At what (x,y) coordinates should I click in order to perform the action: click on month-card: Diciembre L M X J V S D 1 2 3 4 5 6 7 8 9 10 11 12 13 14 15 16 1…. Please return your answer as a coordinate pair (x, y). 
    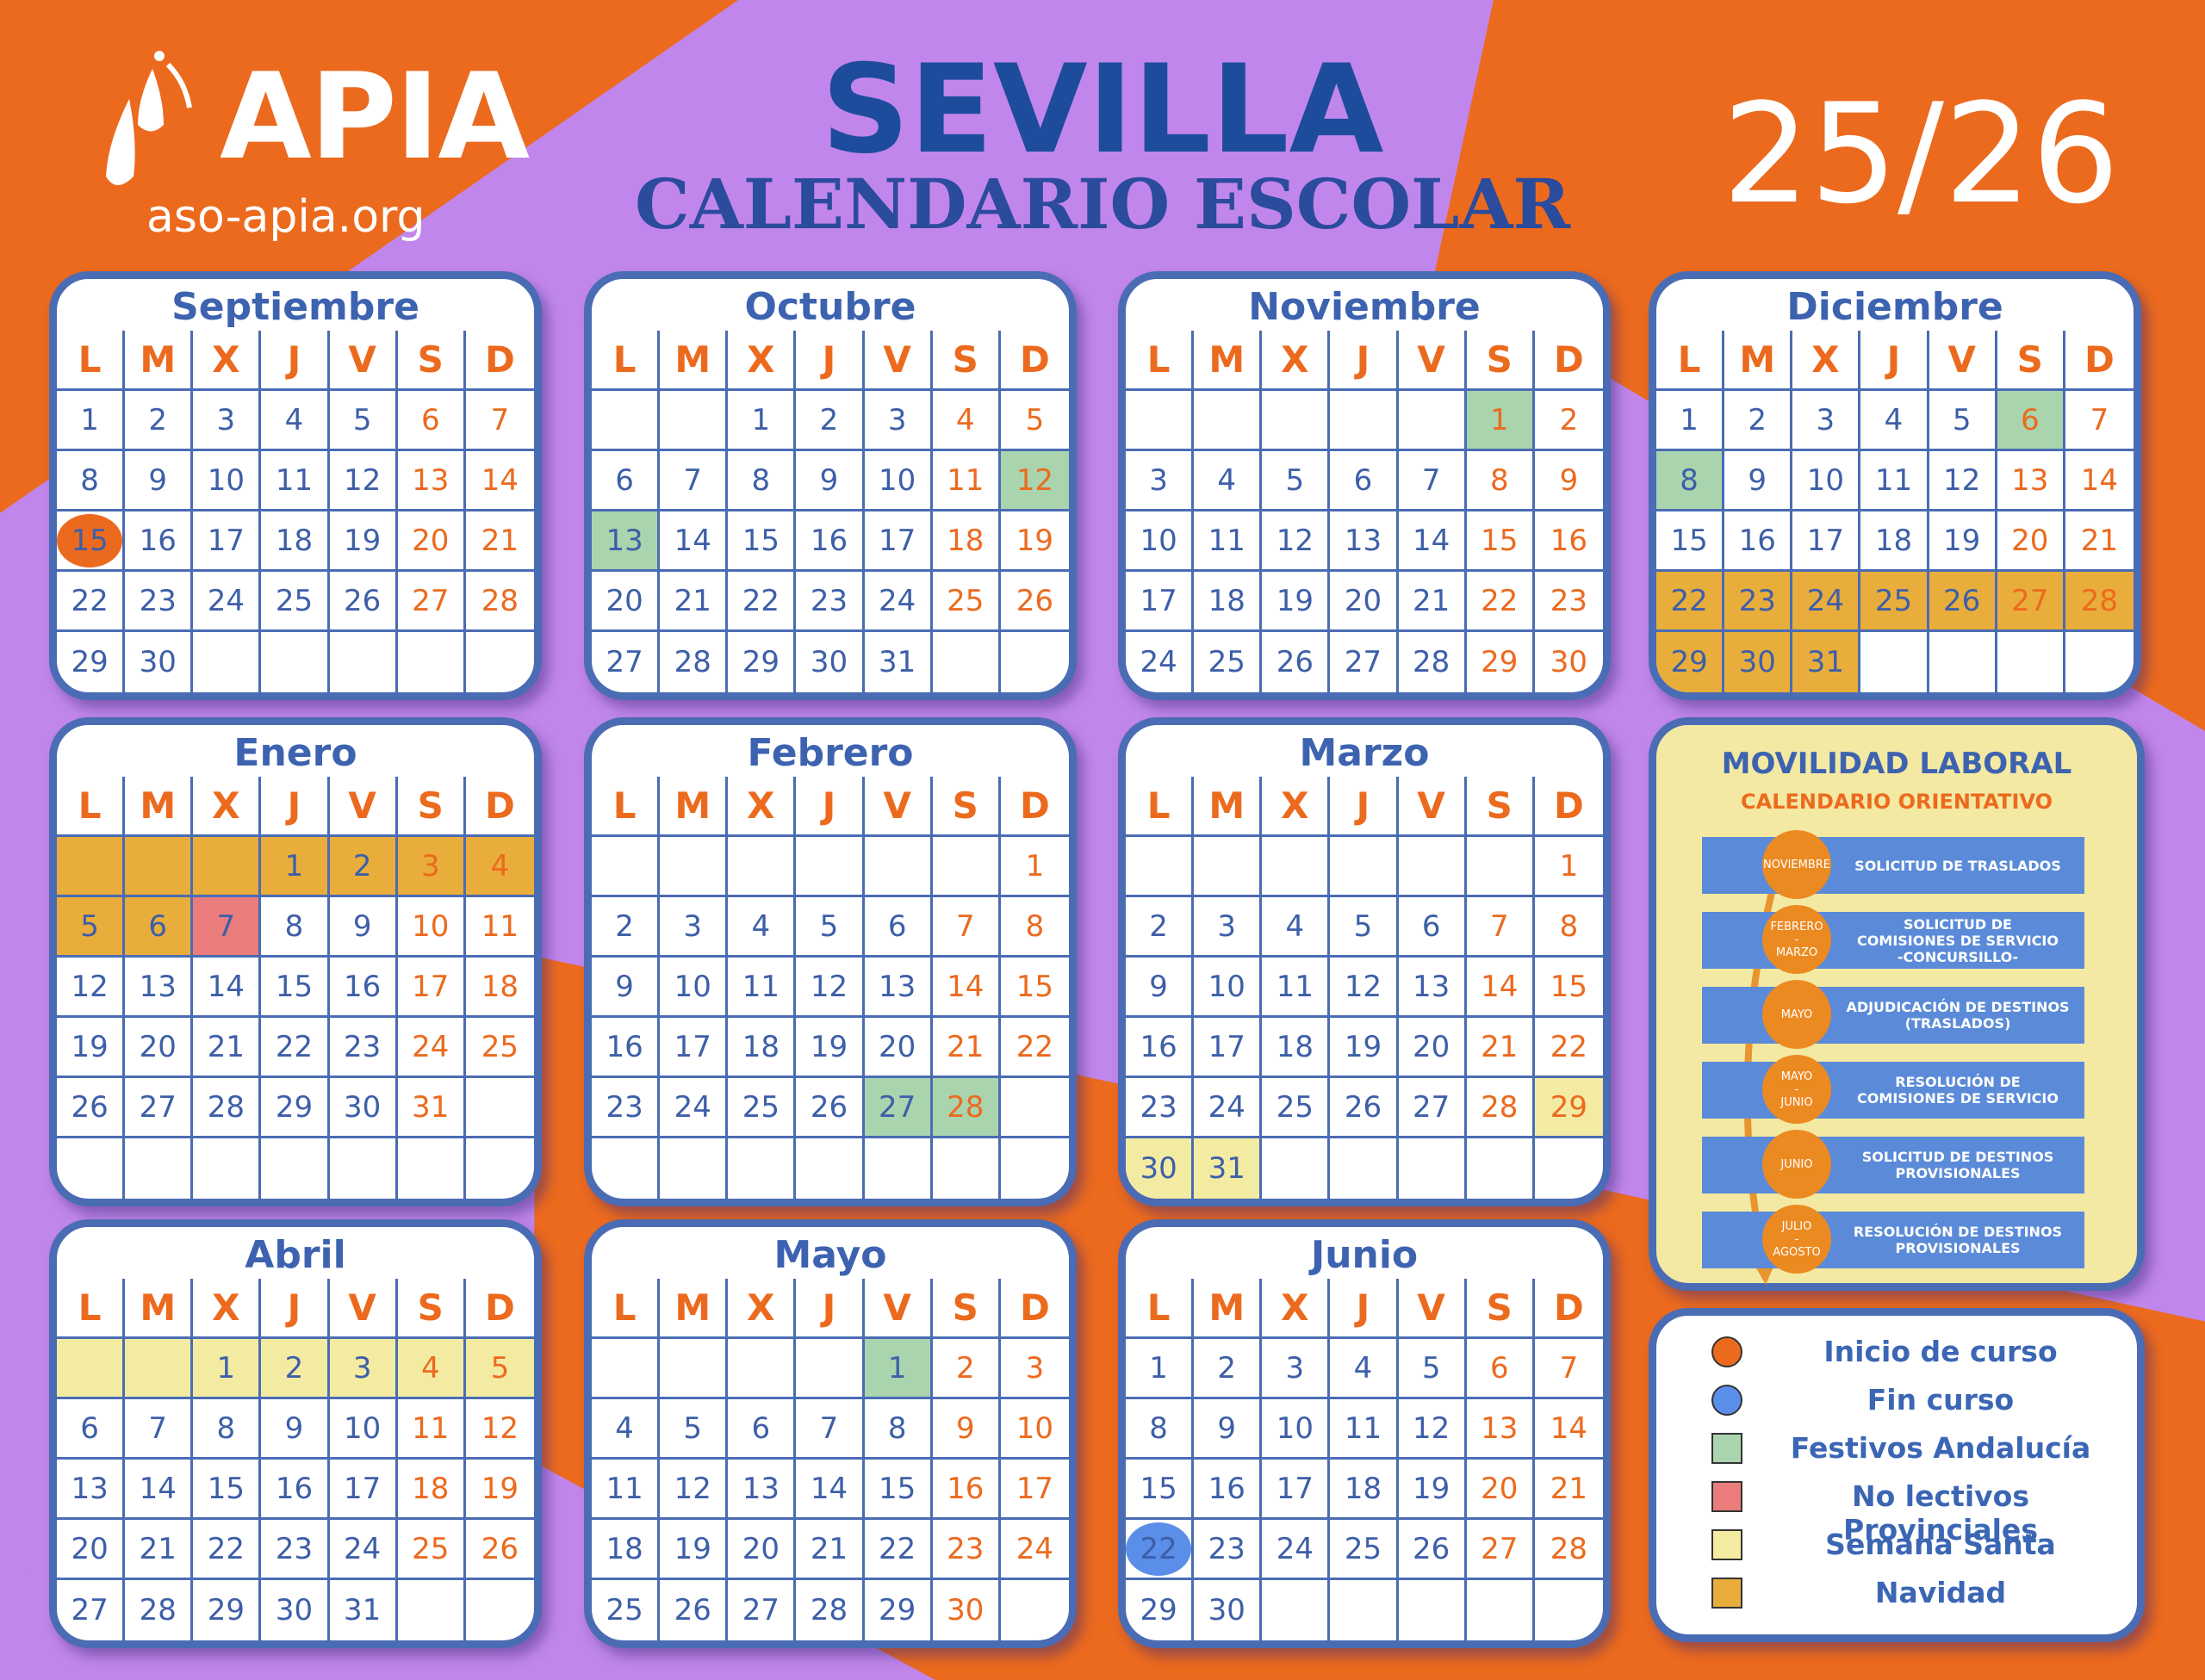
    Looking at the image, I should click on (1895, 486).